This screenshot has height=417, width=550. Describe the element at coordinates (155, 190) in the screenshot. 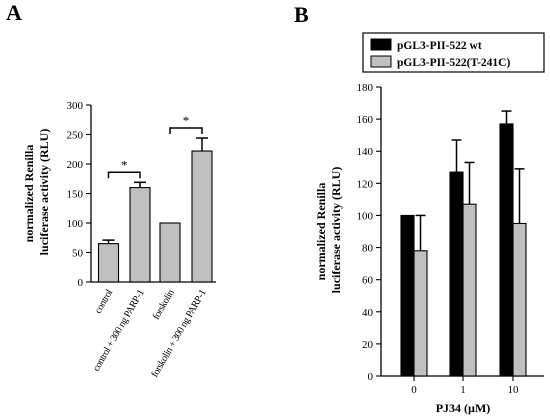

I see `panel-a-error-bars` at that location.